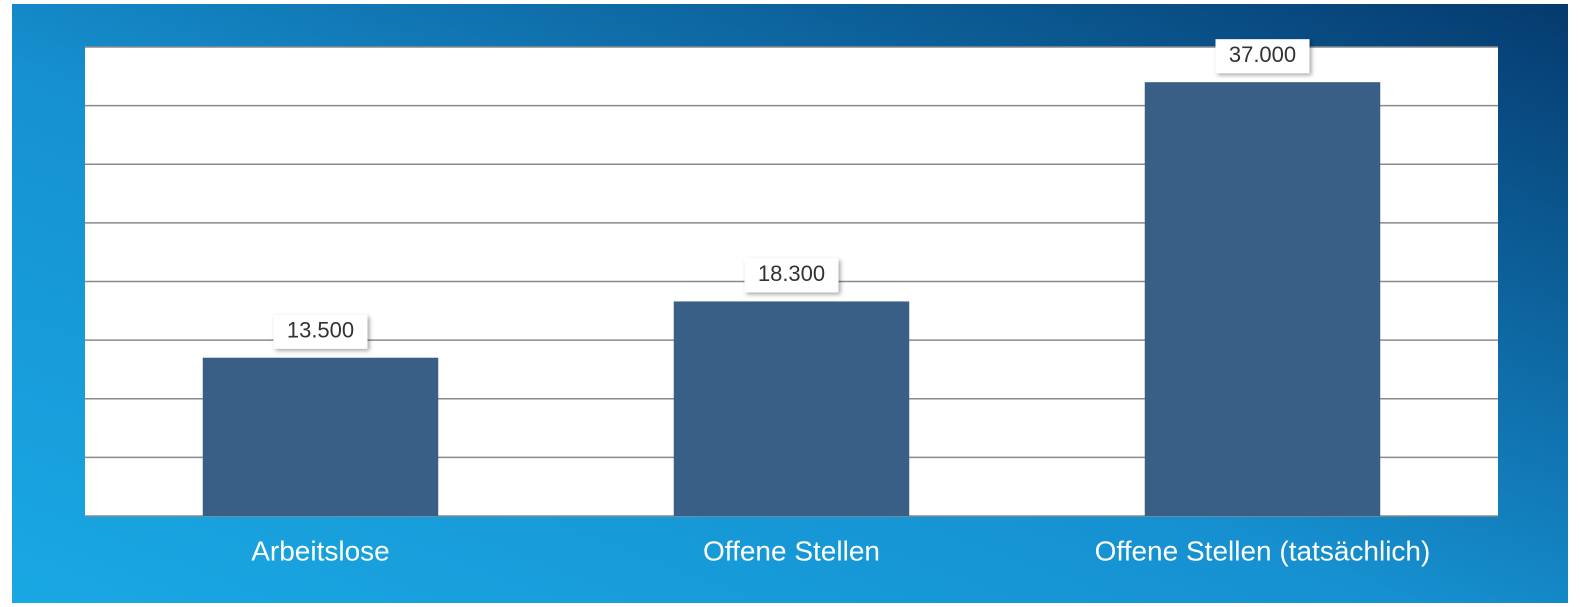 This screenshot has width=1580, height=607. I want to click on value-label: 18.300, so click(791, 273).